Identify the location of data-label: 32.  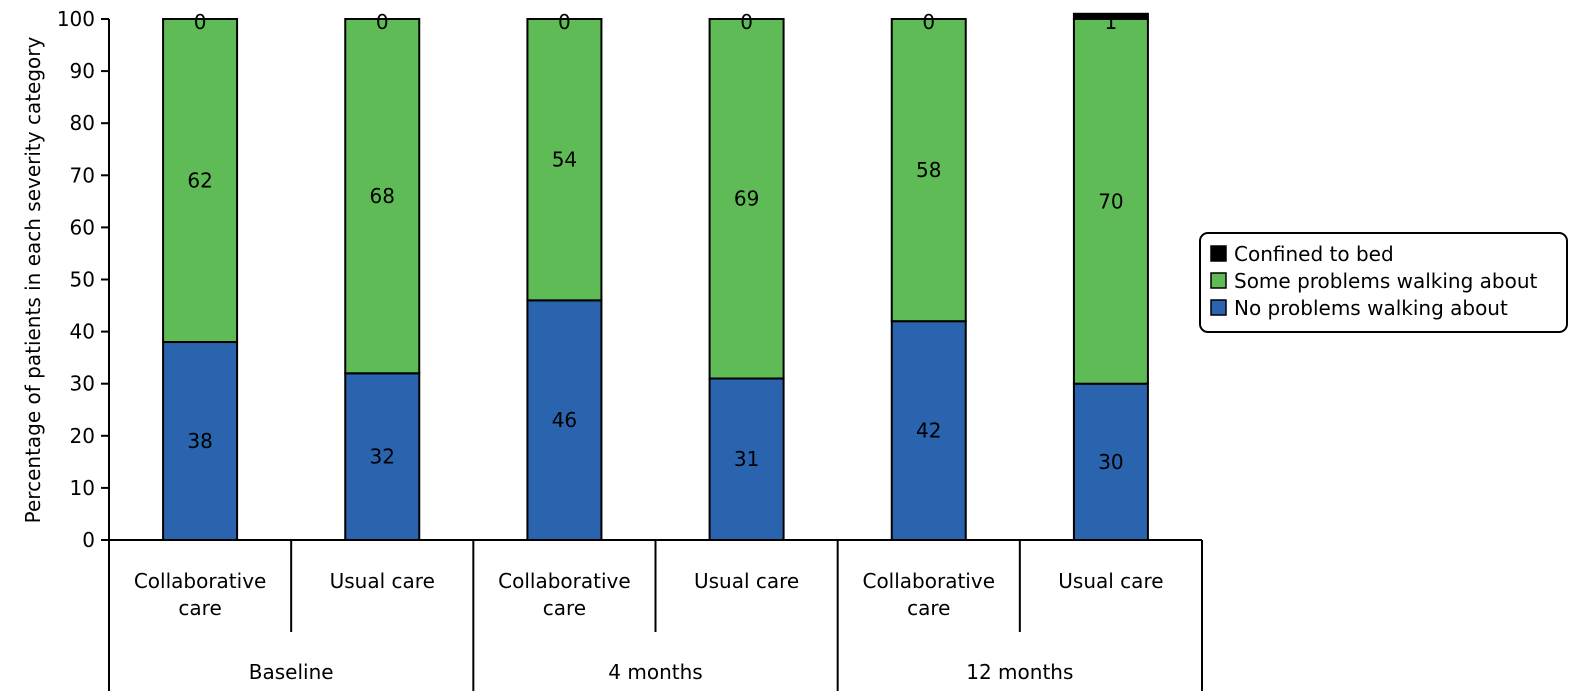
(382, 457).